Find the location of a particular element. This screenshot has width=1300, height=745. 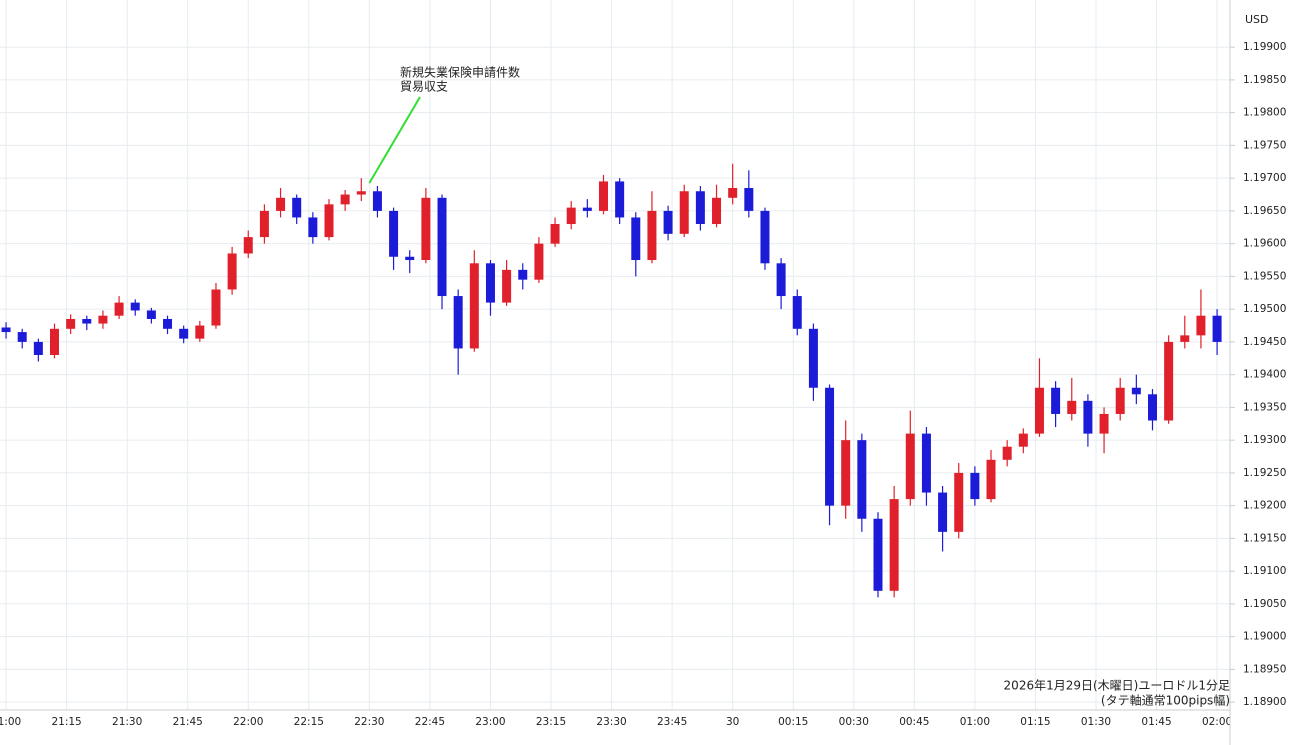

x-tick-label: 23:00 is located at coordinates (490, 722).